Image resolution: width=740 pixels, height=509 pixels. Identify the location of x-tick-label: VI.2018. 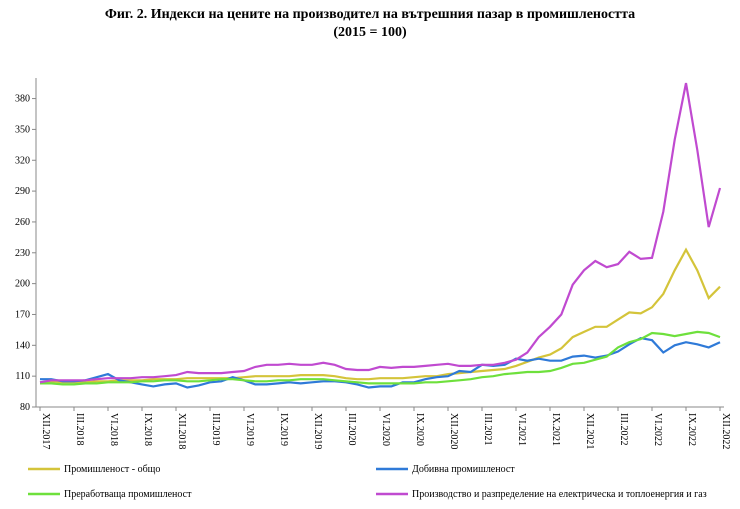
(113, 429).